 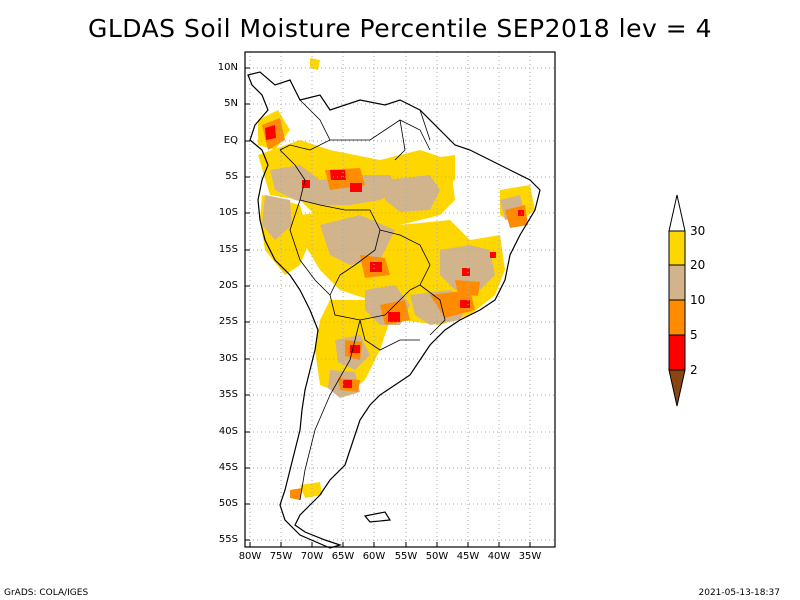 What do you see at coordinates (499, 556) in the screenshot?
I see `lon-label: 40W` at bounding box center [499, 556].